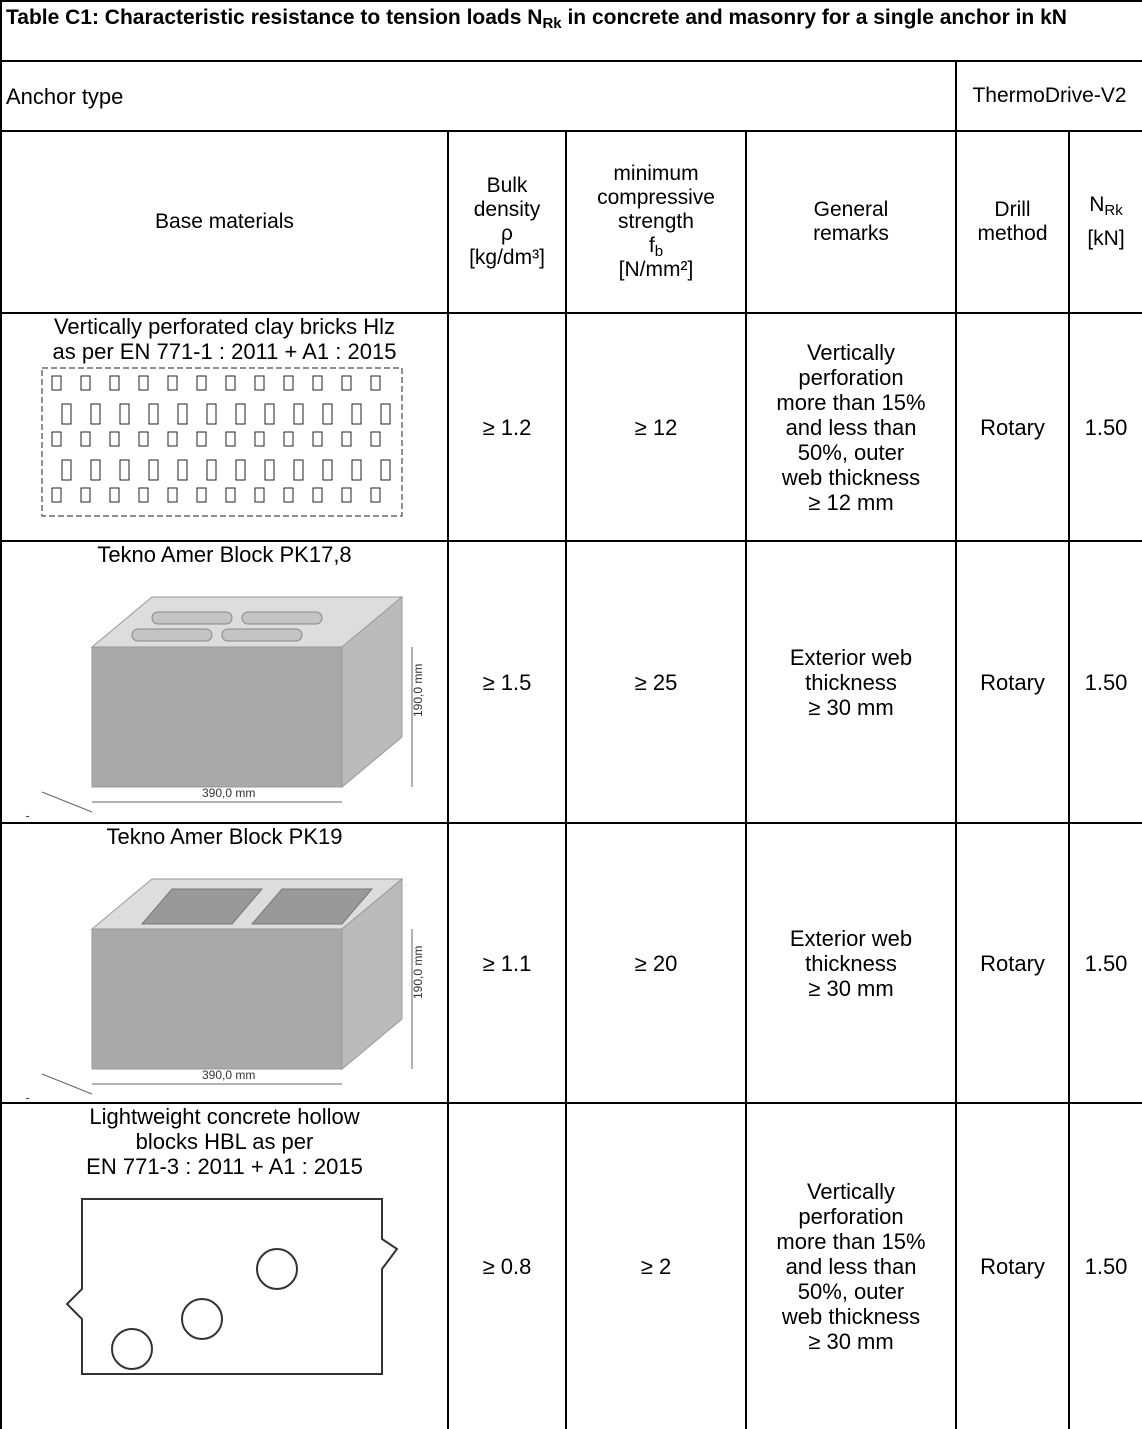 This screenshot has height=1429, width=1142. What do you see at coordinates (851, 1291) in the screenshot?
I see `text-line: 50%, outer` at bounding box center [851, 1291].